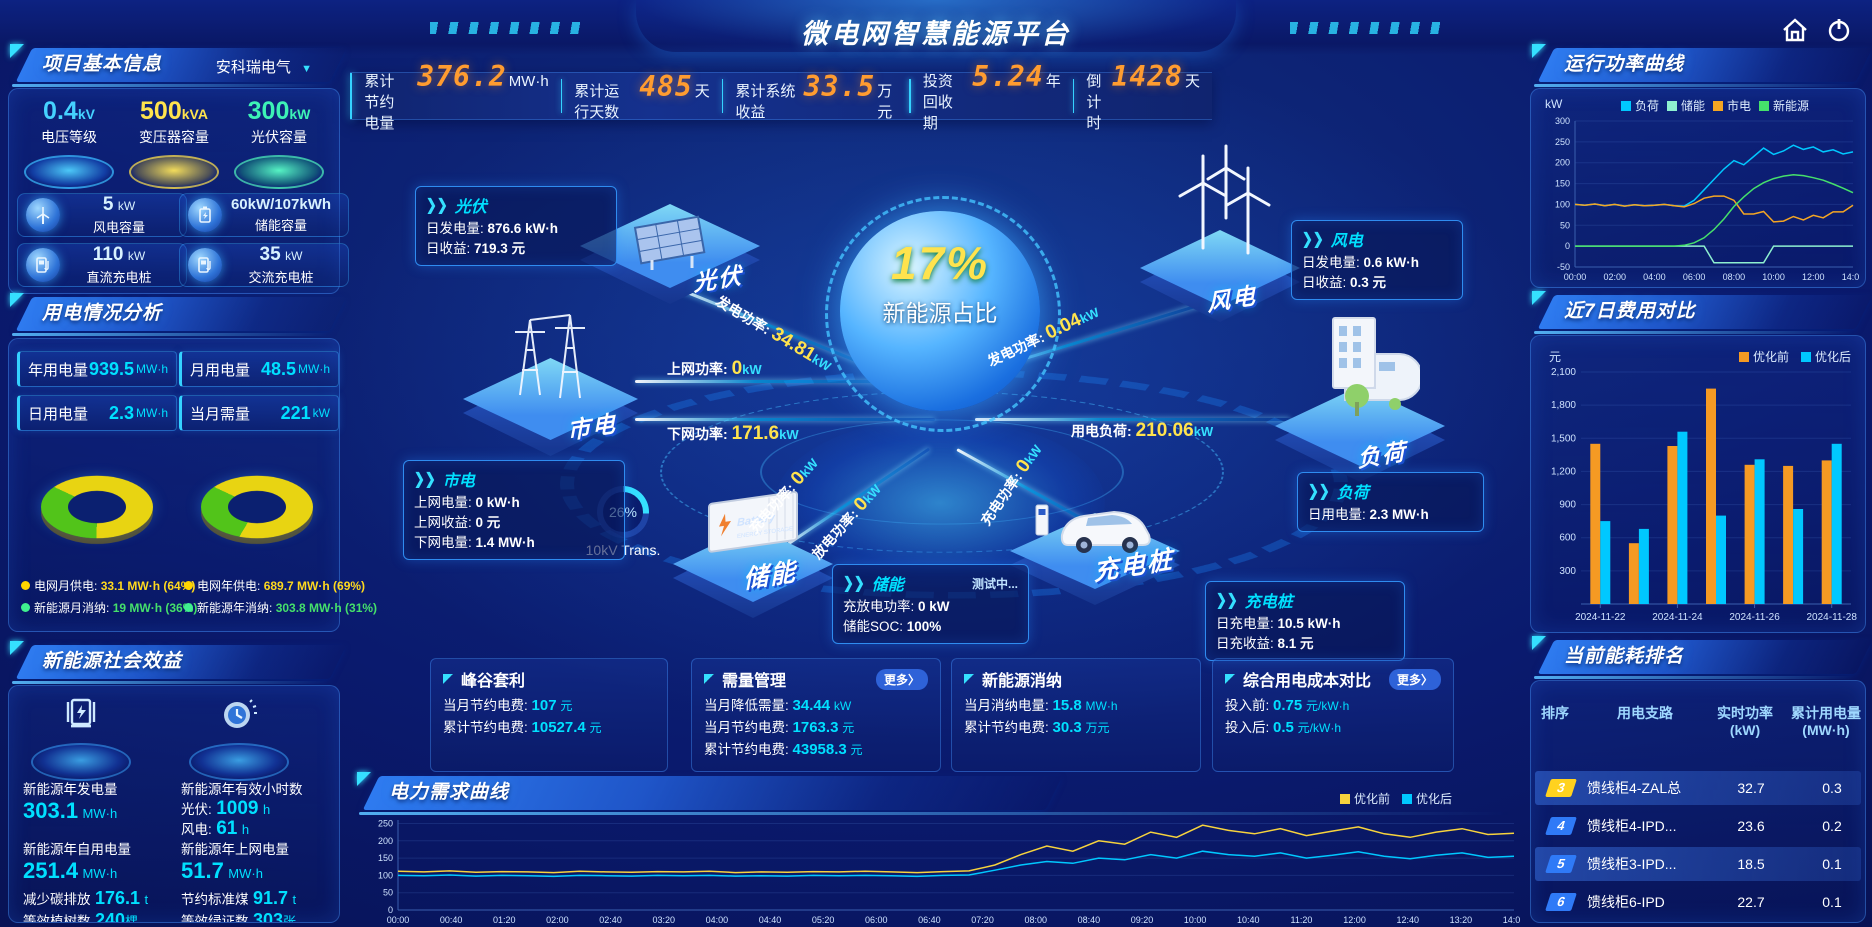 Image resolution: width=1872 pixels, height=927 pixels. What do you see at coordinates (102, 265) in the screenshot?
I see `card-dc-charger: 110 kW 直流充电桩` at bounding box center [102, 265].